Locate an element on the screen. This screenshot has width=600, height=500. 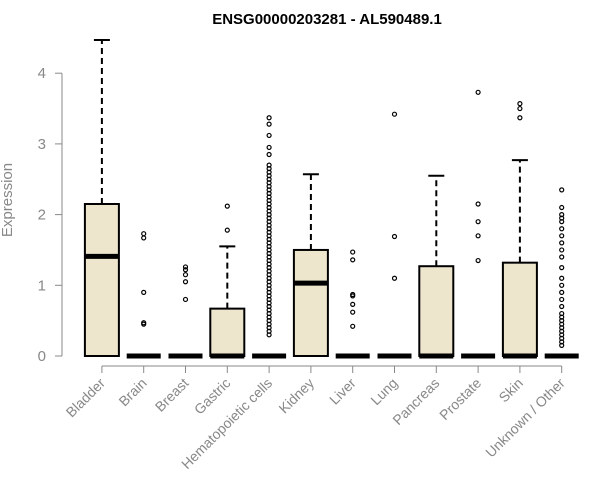
x-tick-label: Skin is located at coordinates (510, 390).